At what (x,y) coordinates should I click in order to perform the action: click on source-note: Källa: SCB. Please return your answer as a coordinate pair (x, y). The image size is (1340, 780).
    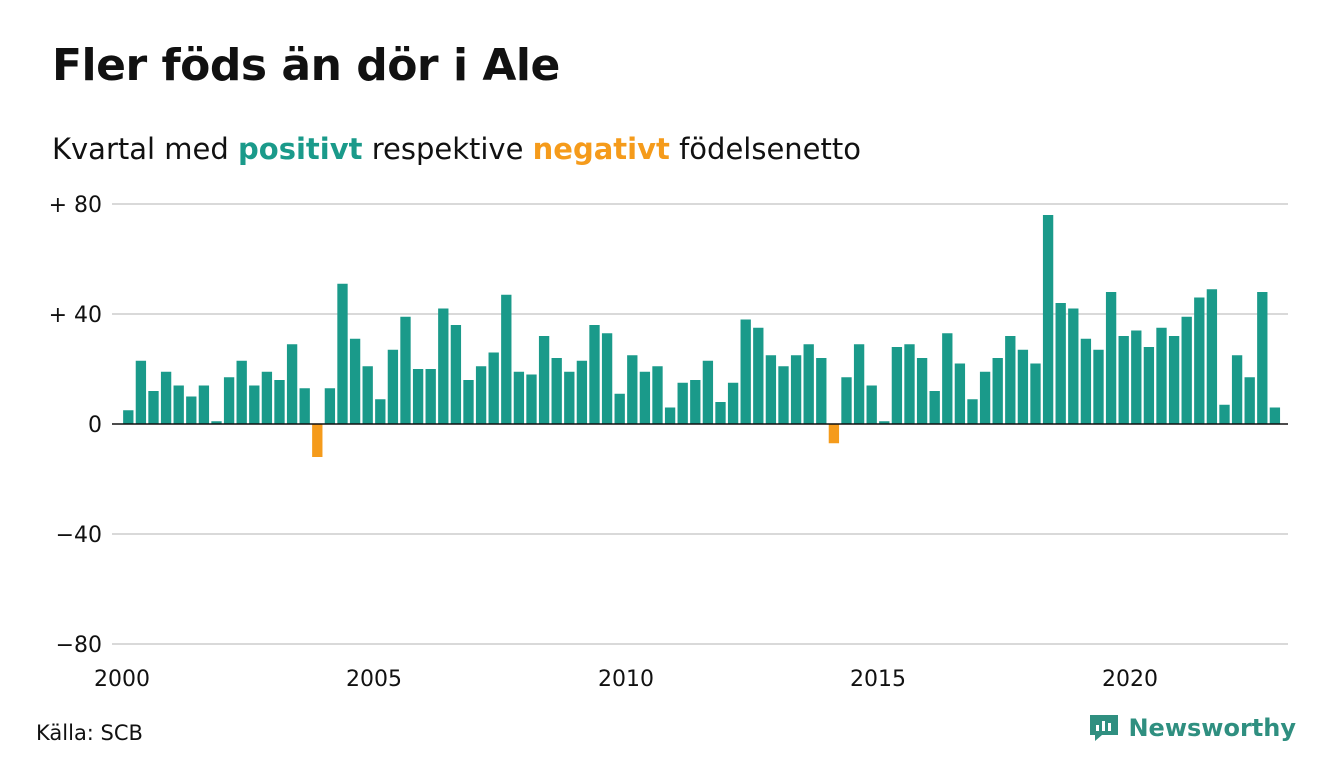
    Looking at the image, I should click on (89, 733).